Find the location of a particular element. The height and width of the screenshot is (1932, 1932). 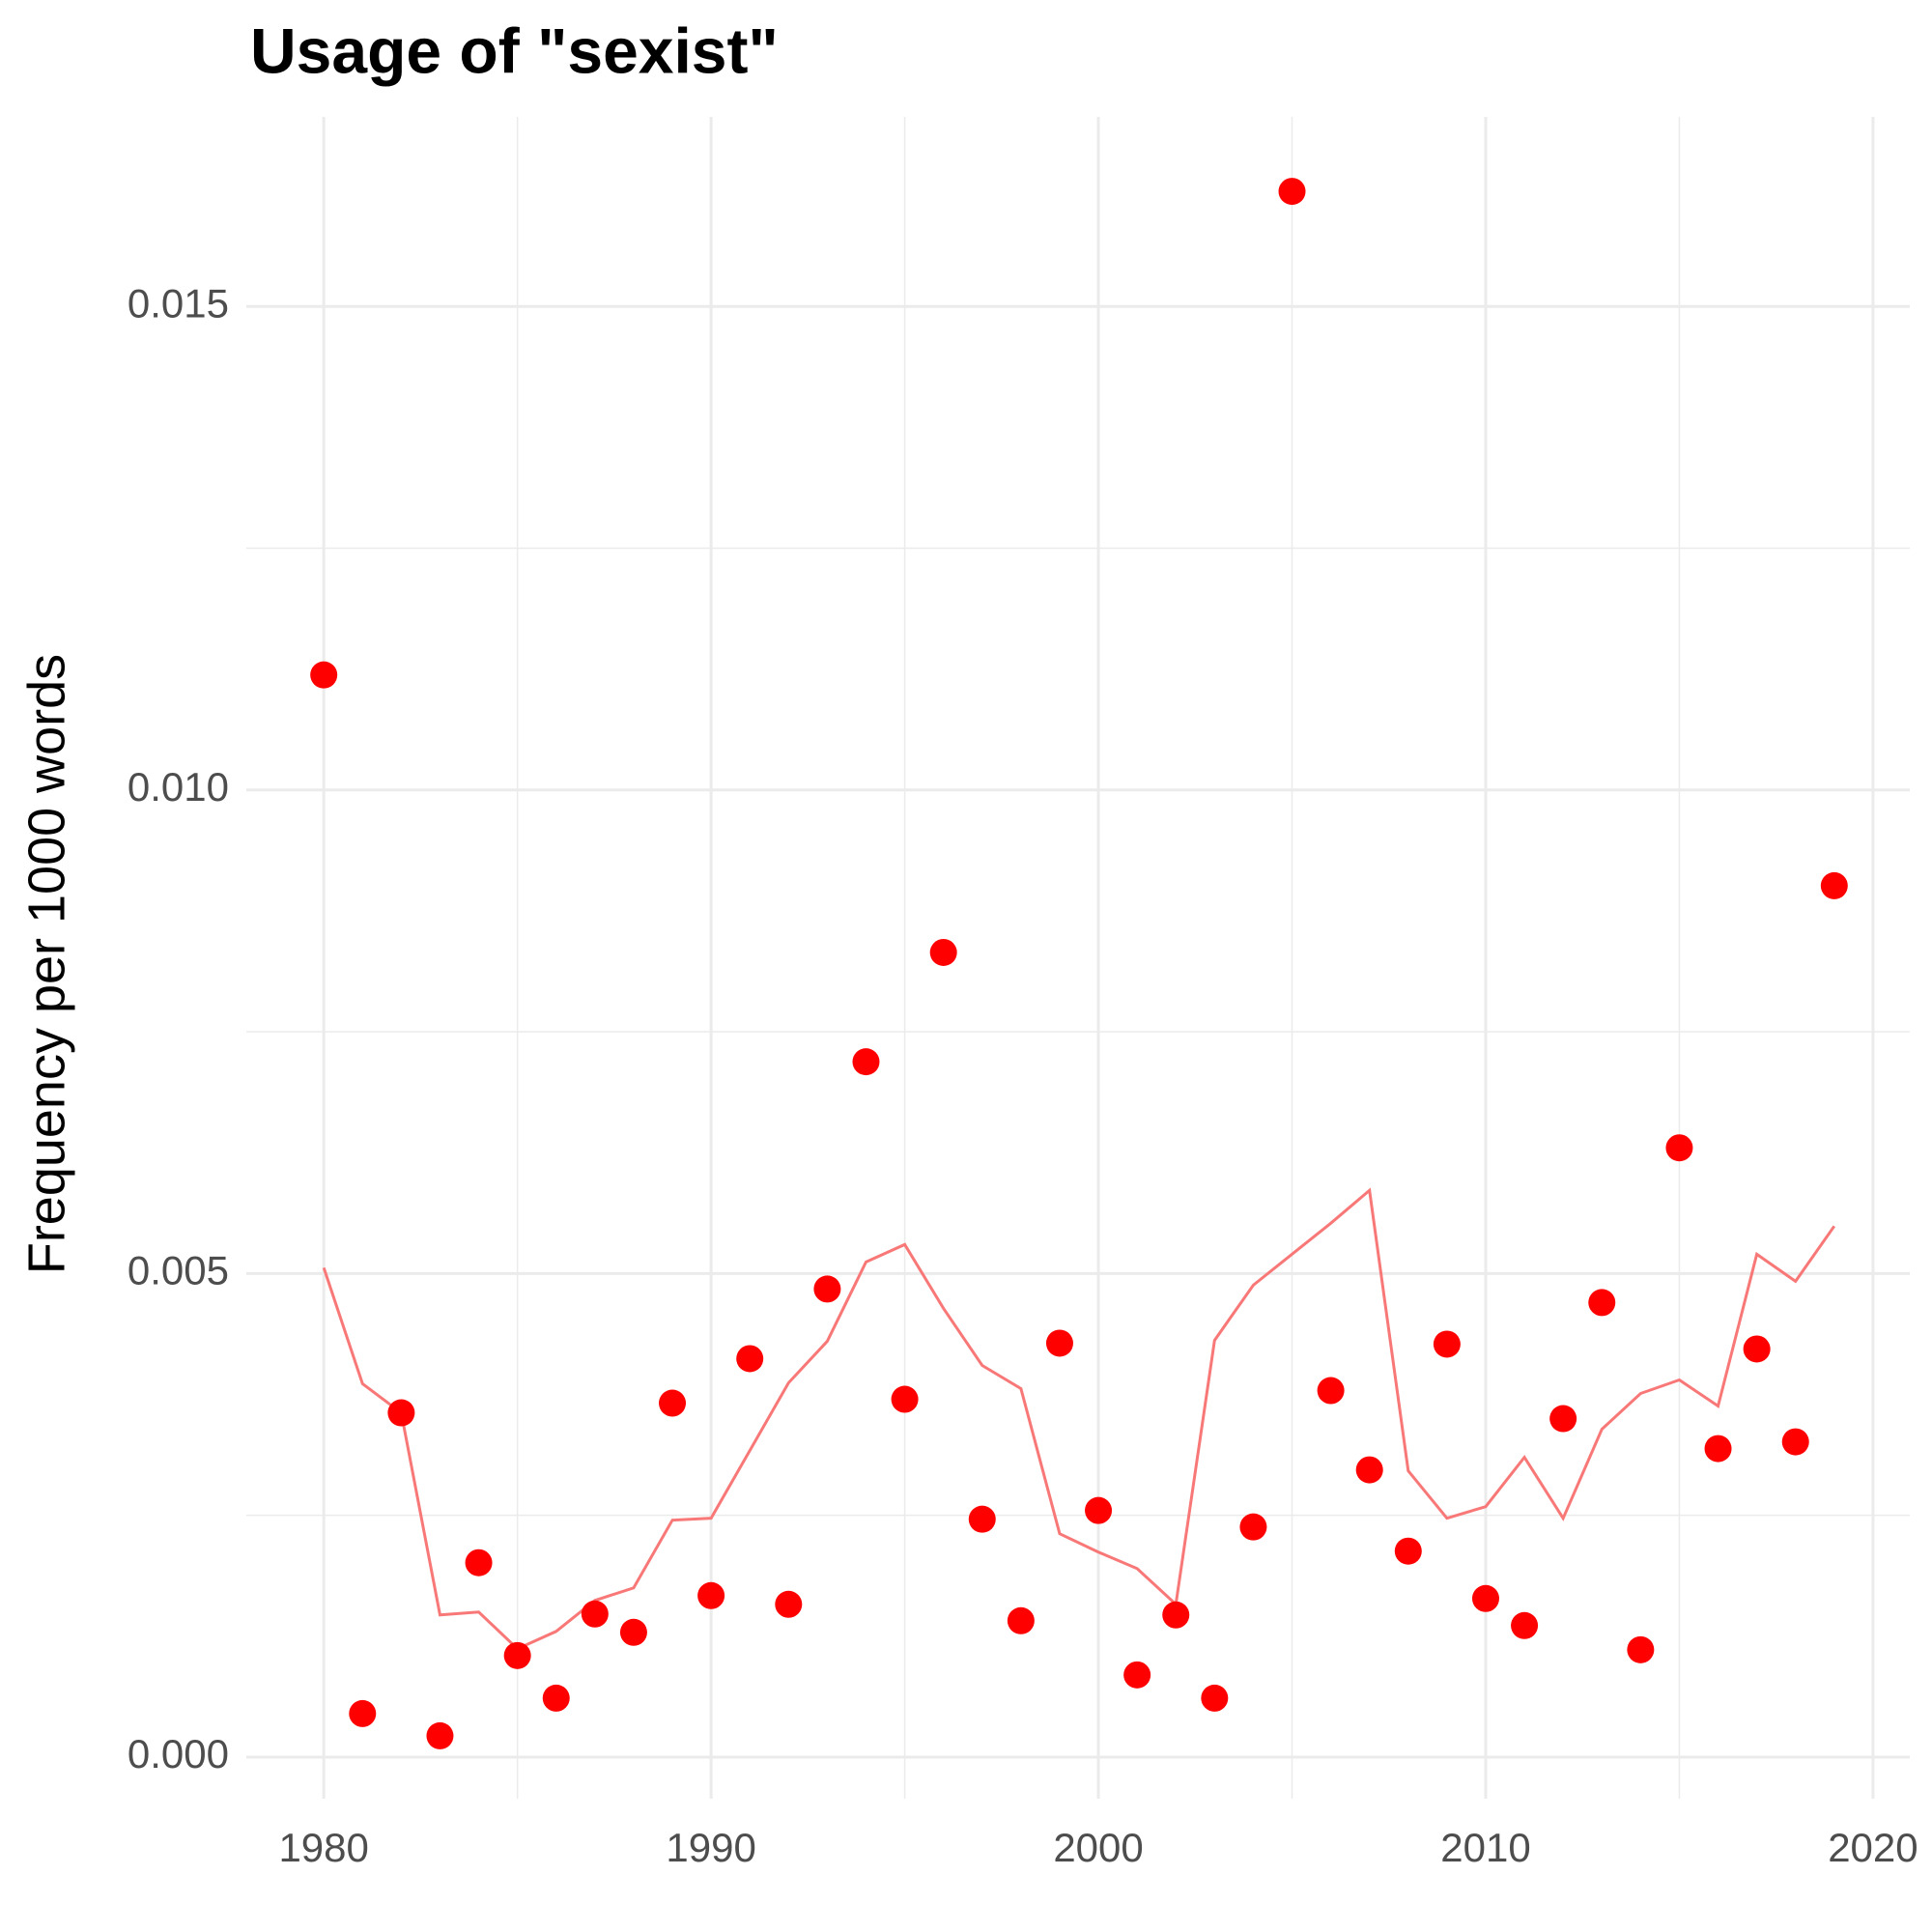

x-tick-label: 2020 is located at coordinates (1873, 1847).